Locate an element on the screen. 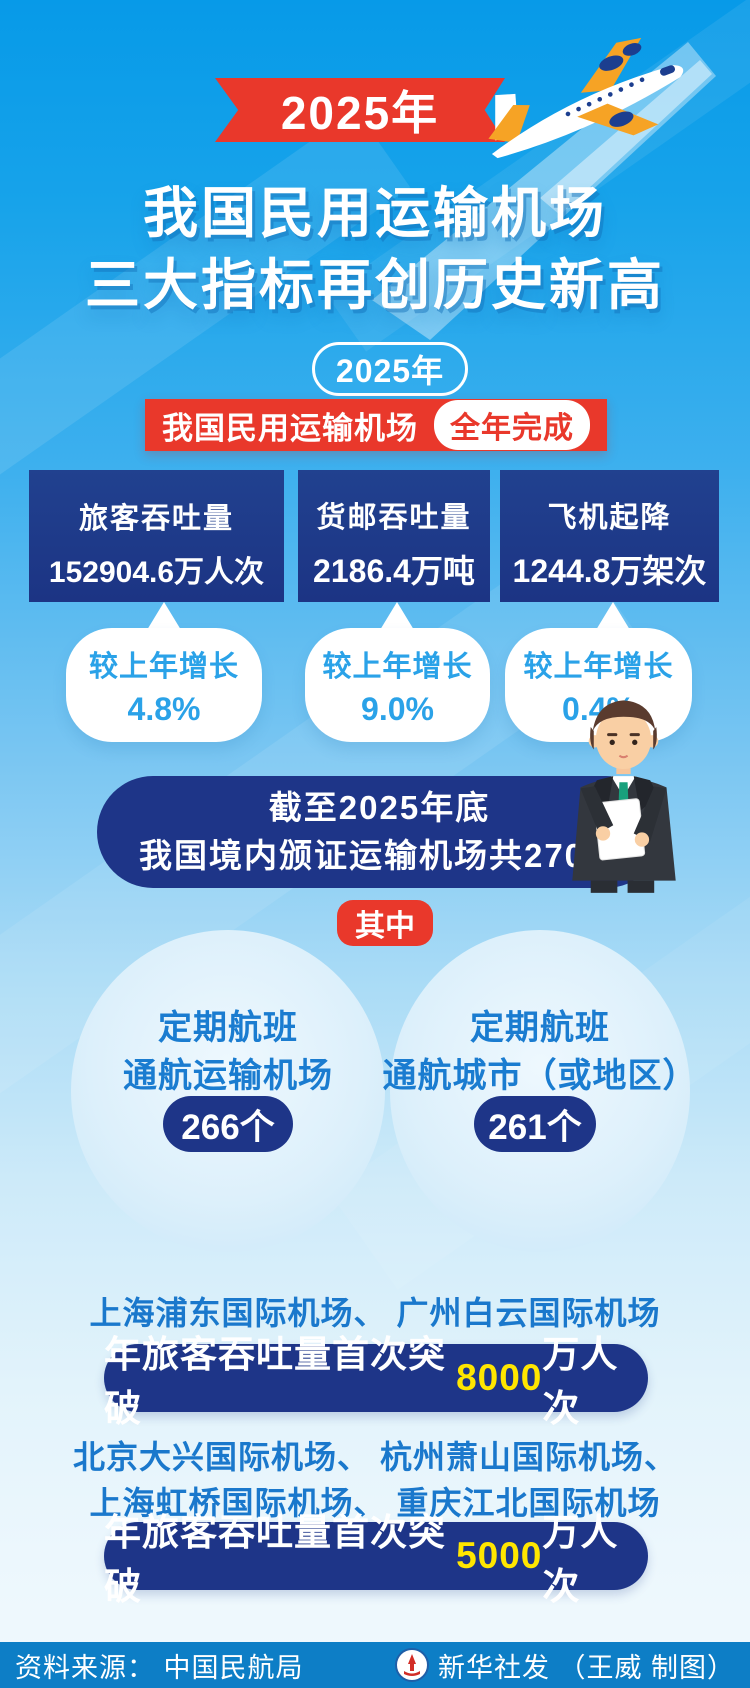  growth-value: 4.8% is located at coordinates (164, 708).